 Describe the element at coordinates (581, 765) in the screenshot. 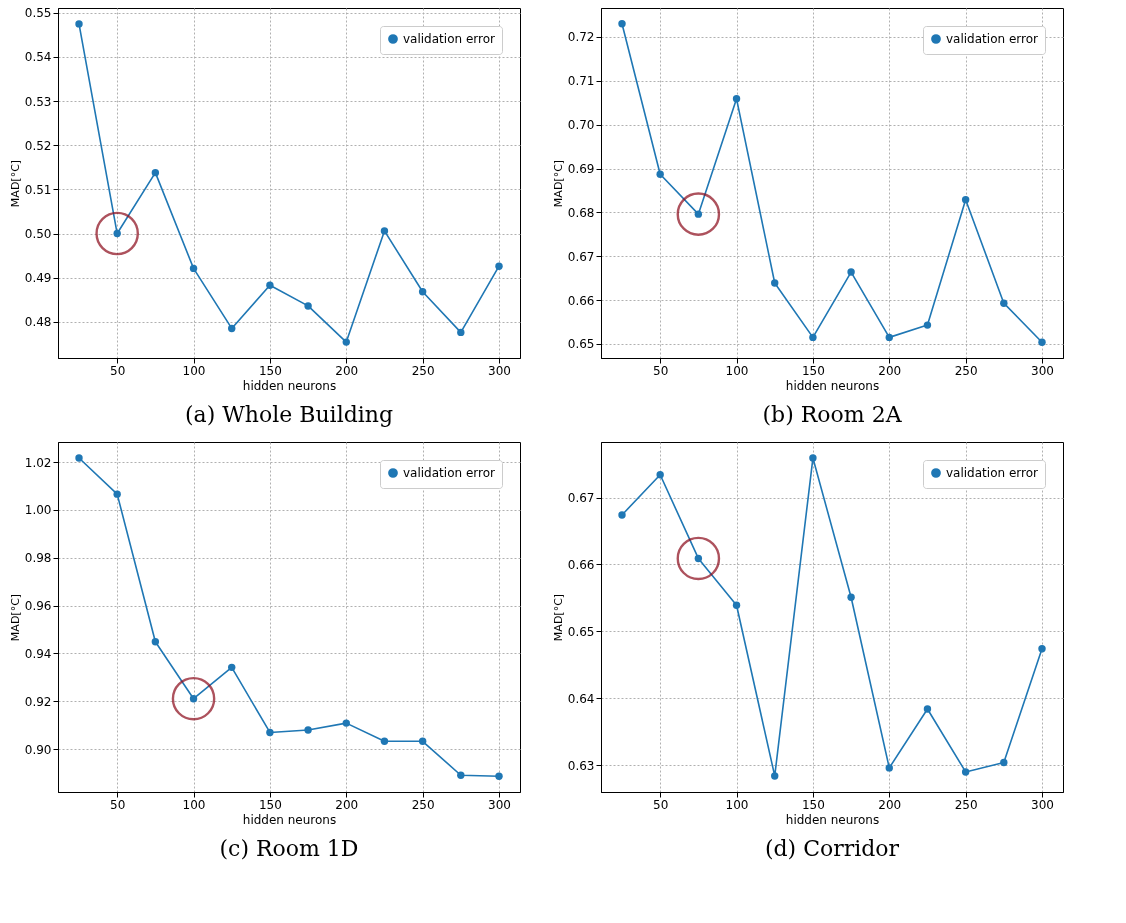

I see `y-tick-label: 0.63` at that location.